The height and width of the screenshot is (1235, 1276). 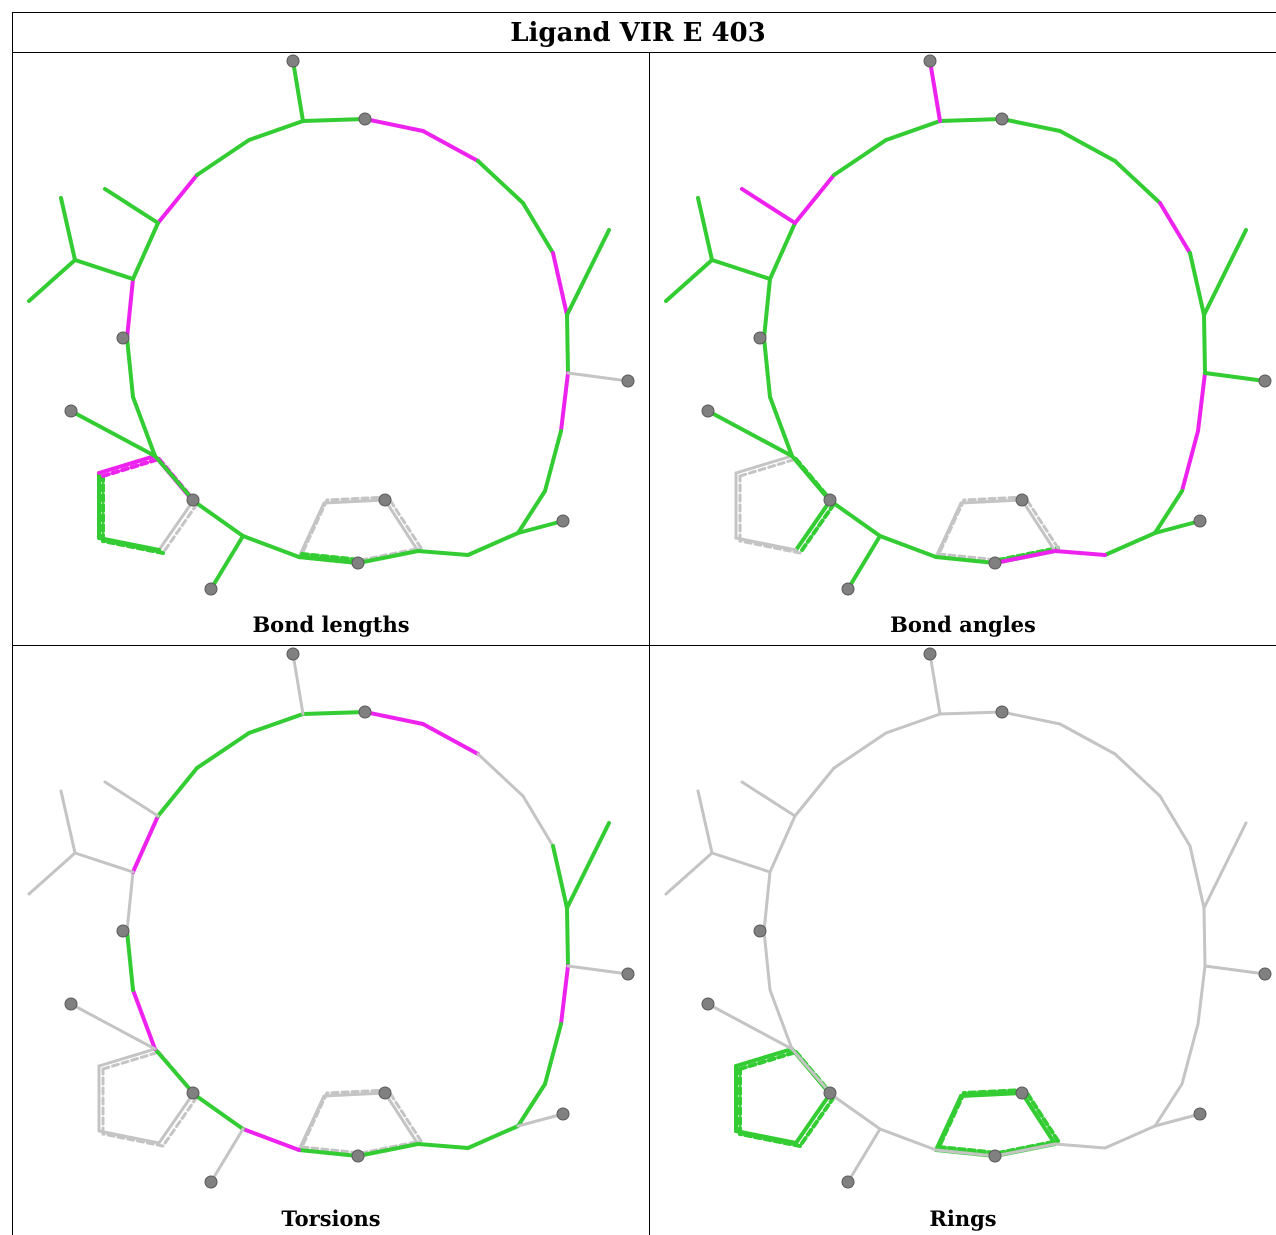 I want to click on panel-caption: Rings, so click(x=963, y=1218).